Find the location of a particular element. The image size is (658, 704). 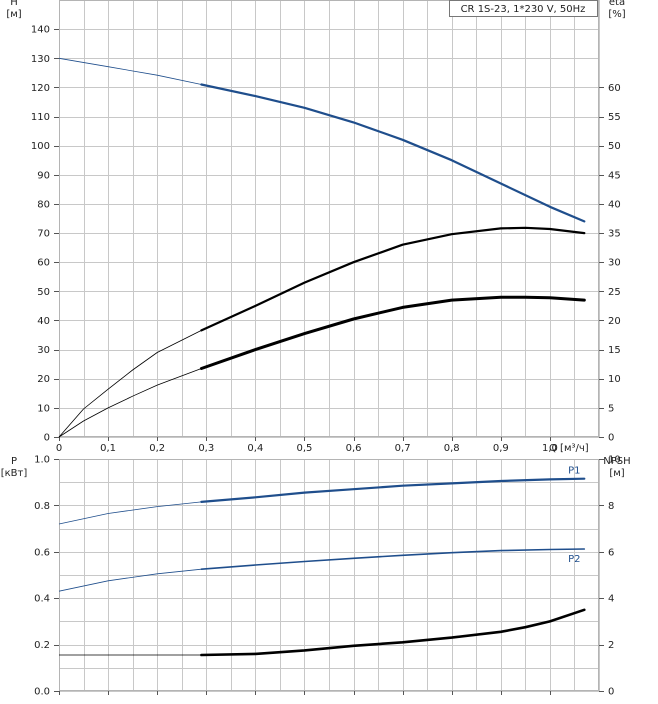

right-axis-label: NPSH is located at coordinates (616, 461).